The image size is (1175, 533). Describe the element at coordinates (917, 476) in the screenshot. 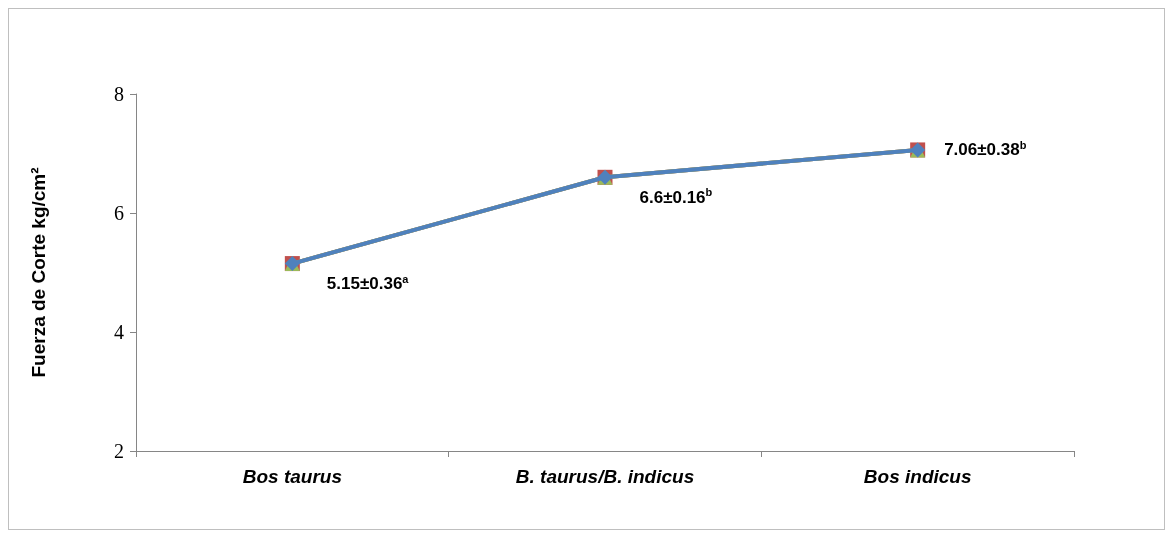

I see `x-tick-label: Bos indicus` at that location.